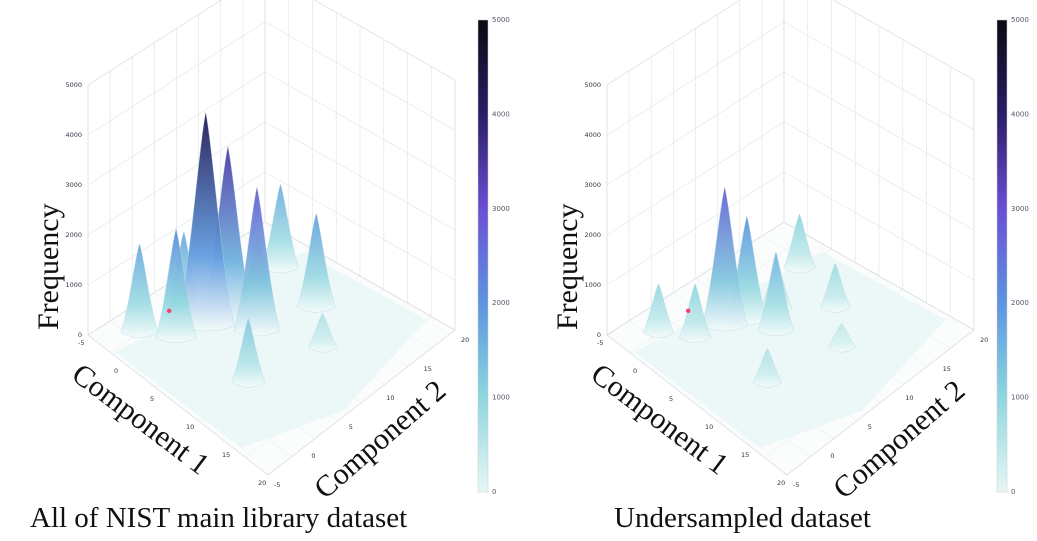  I want to click on caption-right: Undersampled dataset, so click(742, 518).